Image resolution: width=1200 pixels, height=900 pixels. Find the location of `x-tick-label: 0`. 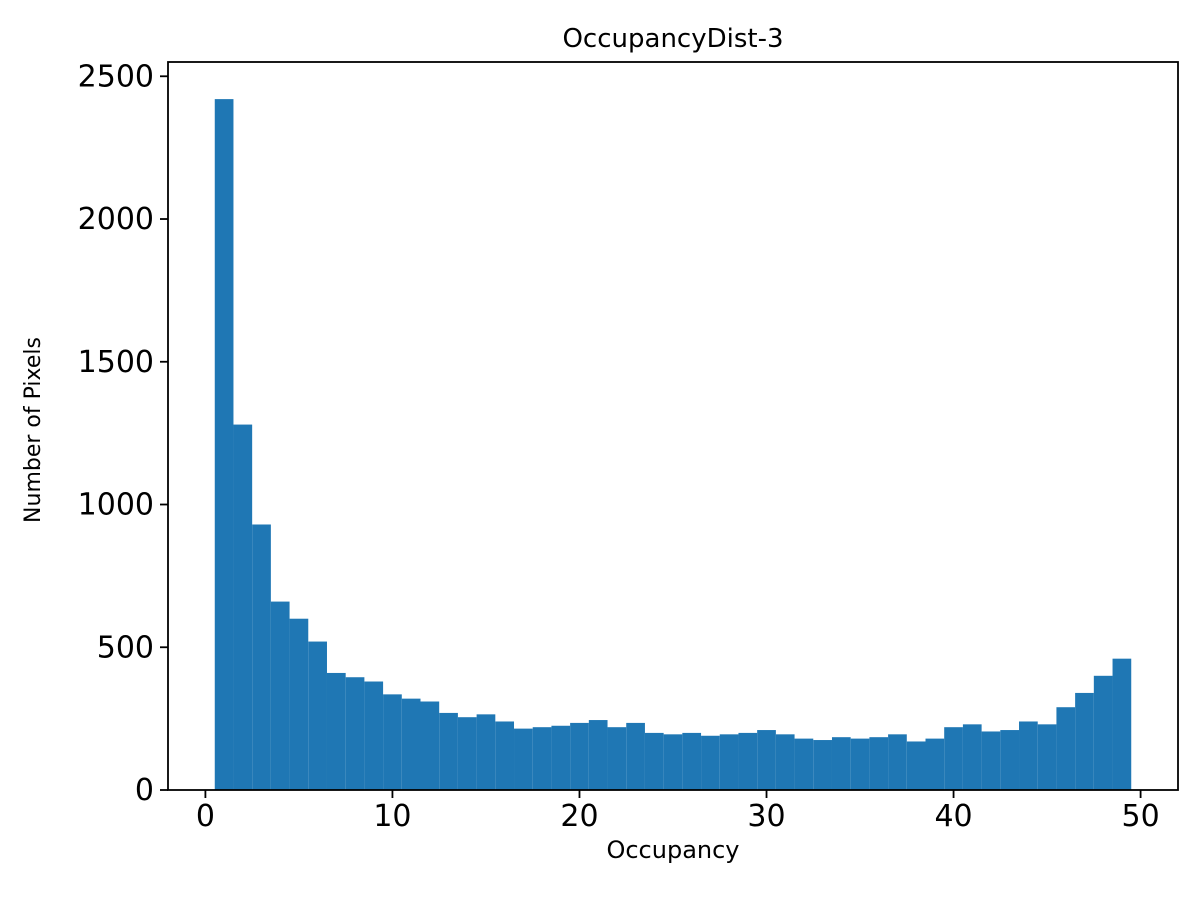

x-tick-label: 0 is located at coordinates (205, 816).